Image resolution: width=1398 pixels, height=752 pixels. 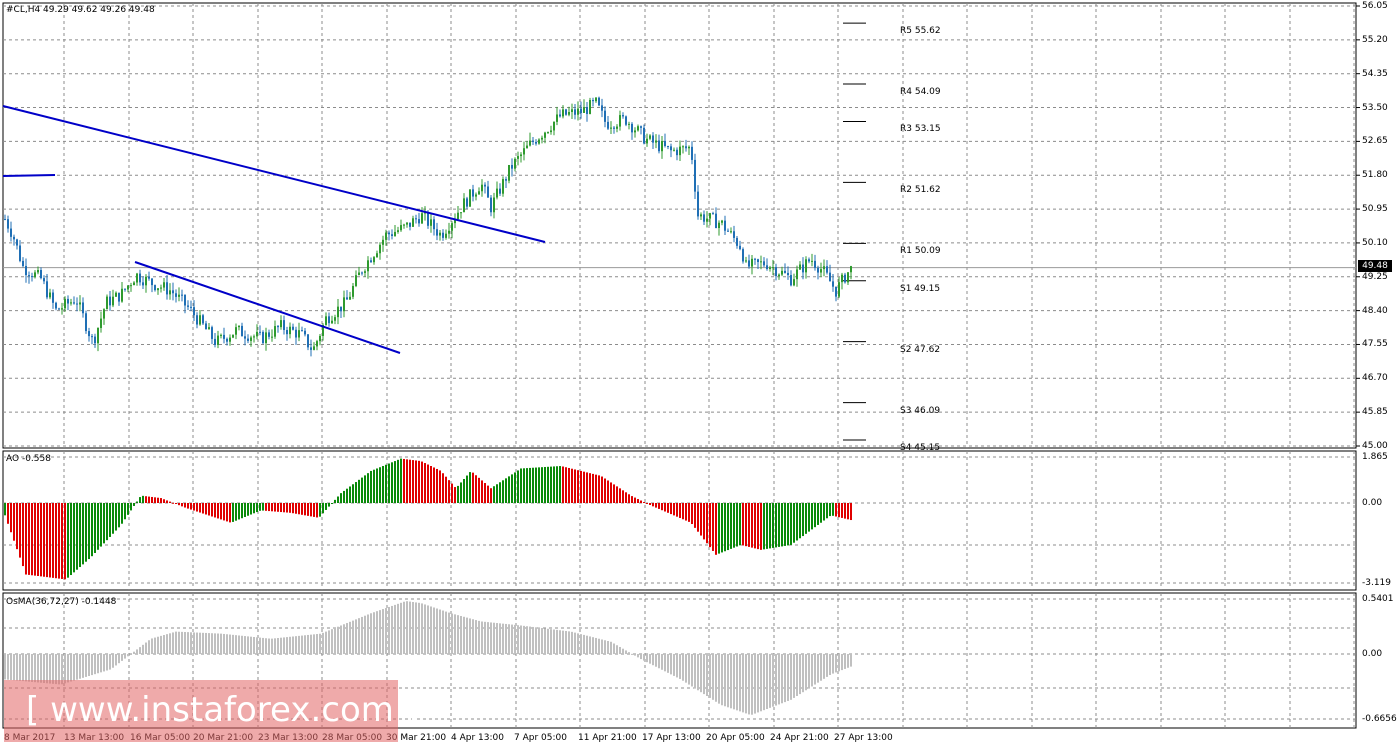 What do you see at coordinates (920, 190) in the screenshot?
I see `pivot-label: R2 51.62` at bounding box center [920, 190].